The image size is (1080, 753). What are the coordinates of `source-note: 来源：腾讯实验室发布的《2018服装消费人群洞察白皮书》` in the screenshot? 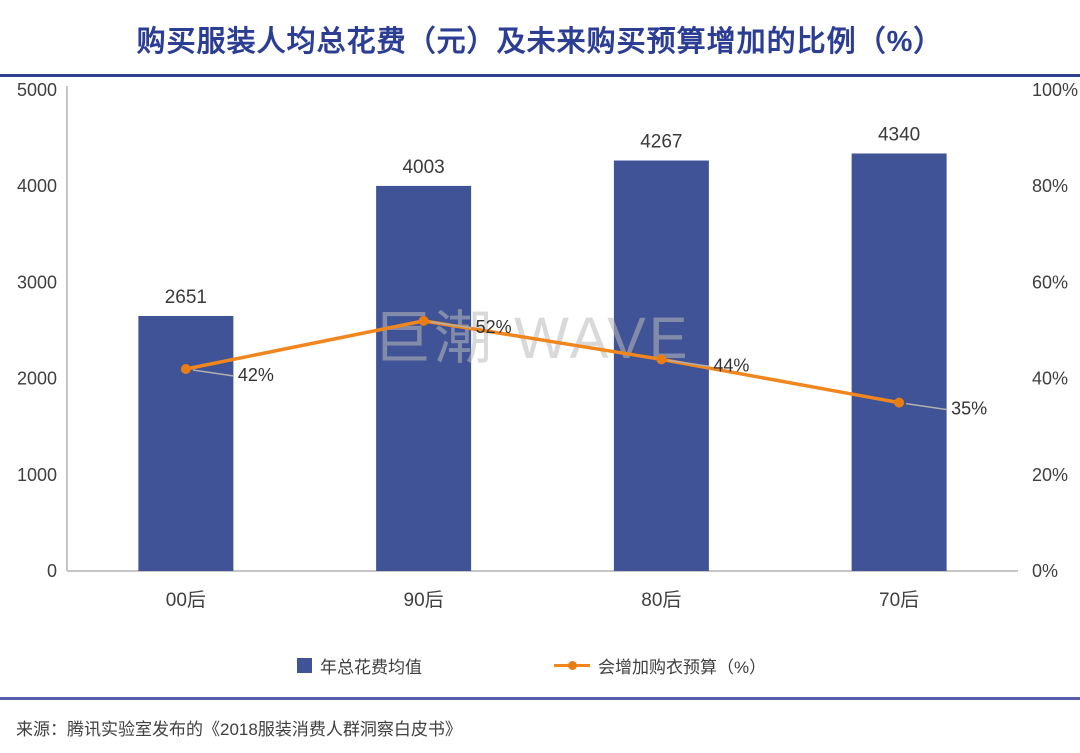 It's located at (239, 729).